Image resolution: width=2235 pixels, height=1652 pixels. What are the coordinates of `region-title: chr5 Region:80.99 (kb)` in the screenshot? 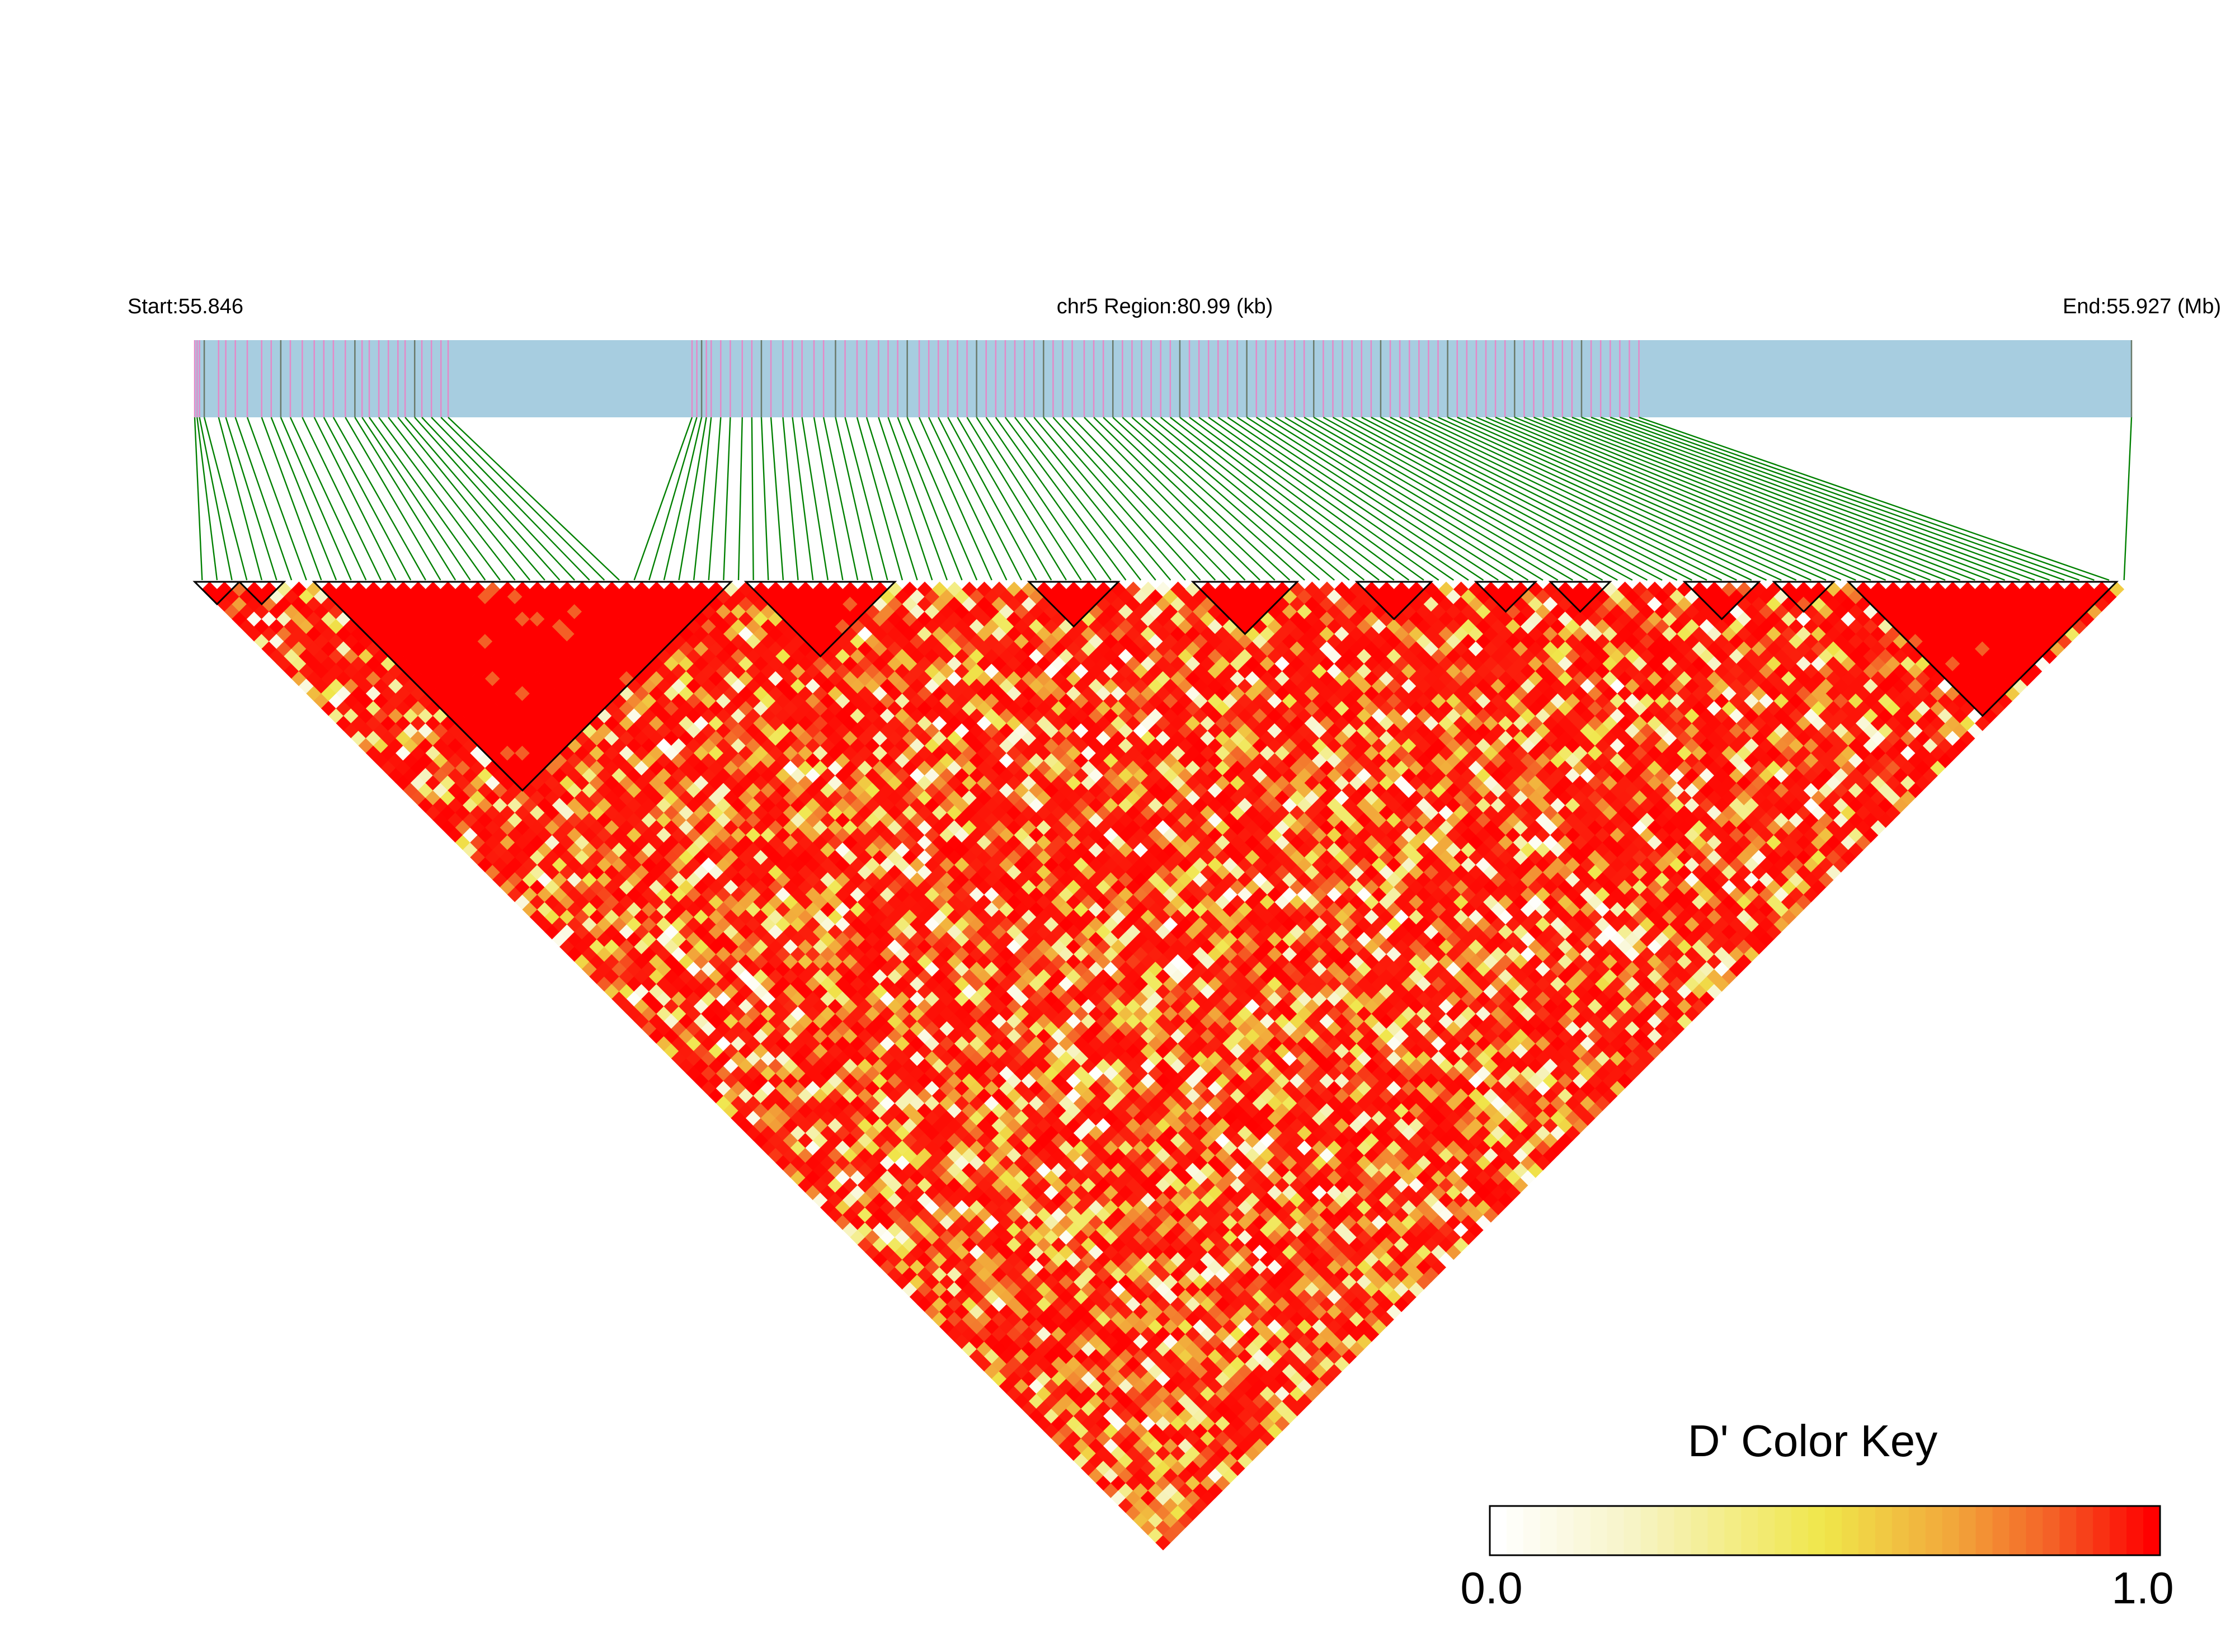 It's located at (1165, 306).